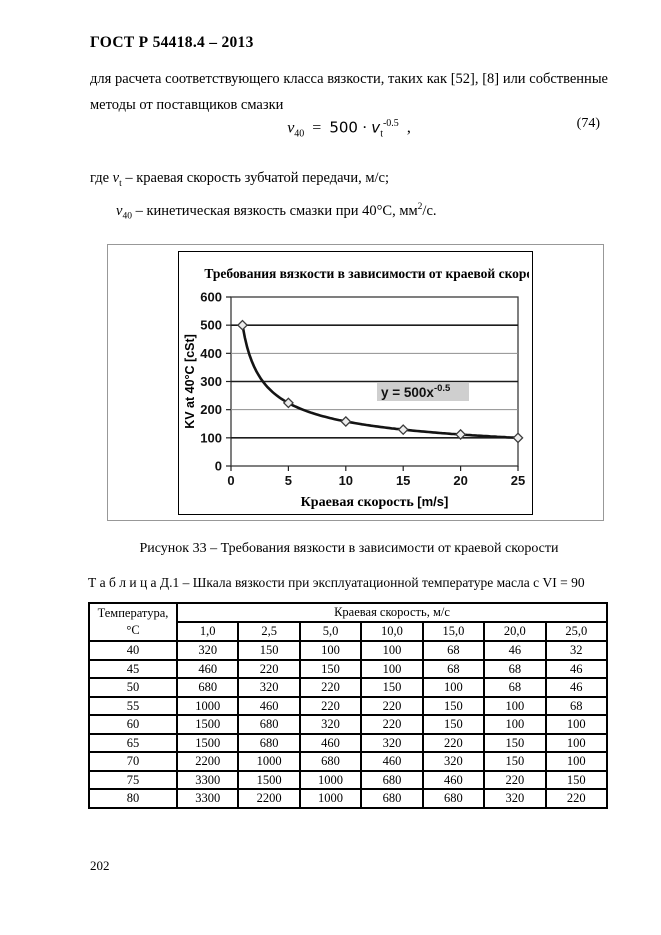 Image resolution: width=661 pixels, height=935 pixels. Describe the element at coordinates (348, 650) in the screenshot. I see `table-row: 40 320 150 100 100 68 46 32` at that location.